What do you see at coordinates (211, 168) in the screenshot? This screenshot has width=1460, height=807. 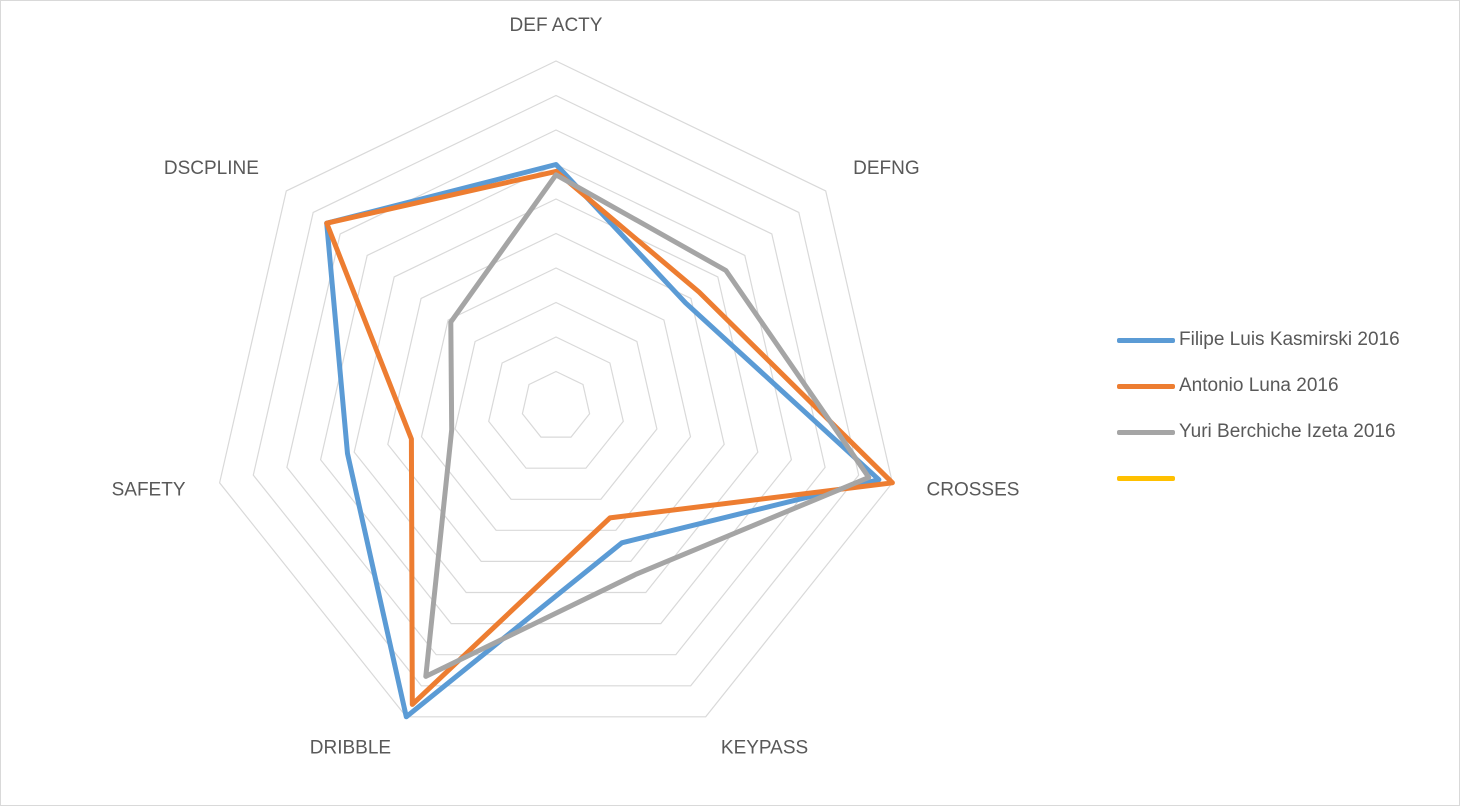 I see `axis-label: DSCPLINE` at bounding box center [211, 168].